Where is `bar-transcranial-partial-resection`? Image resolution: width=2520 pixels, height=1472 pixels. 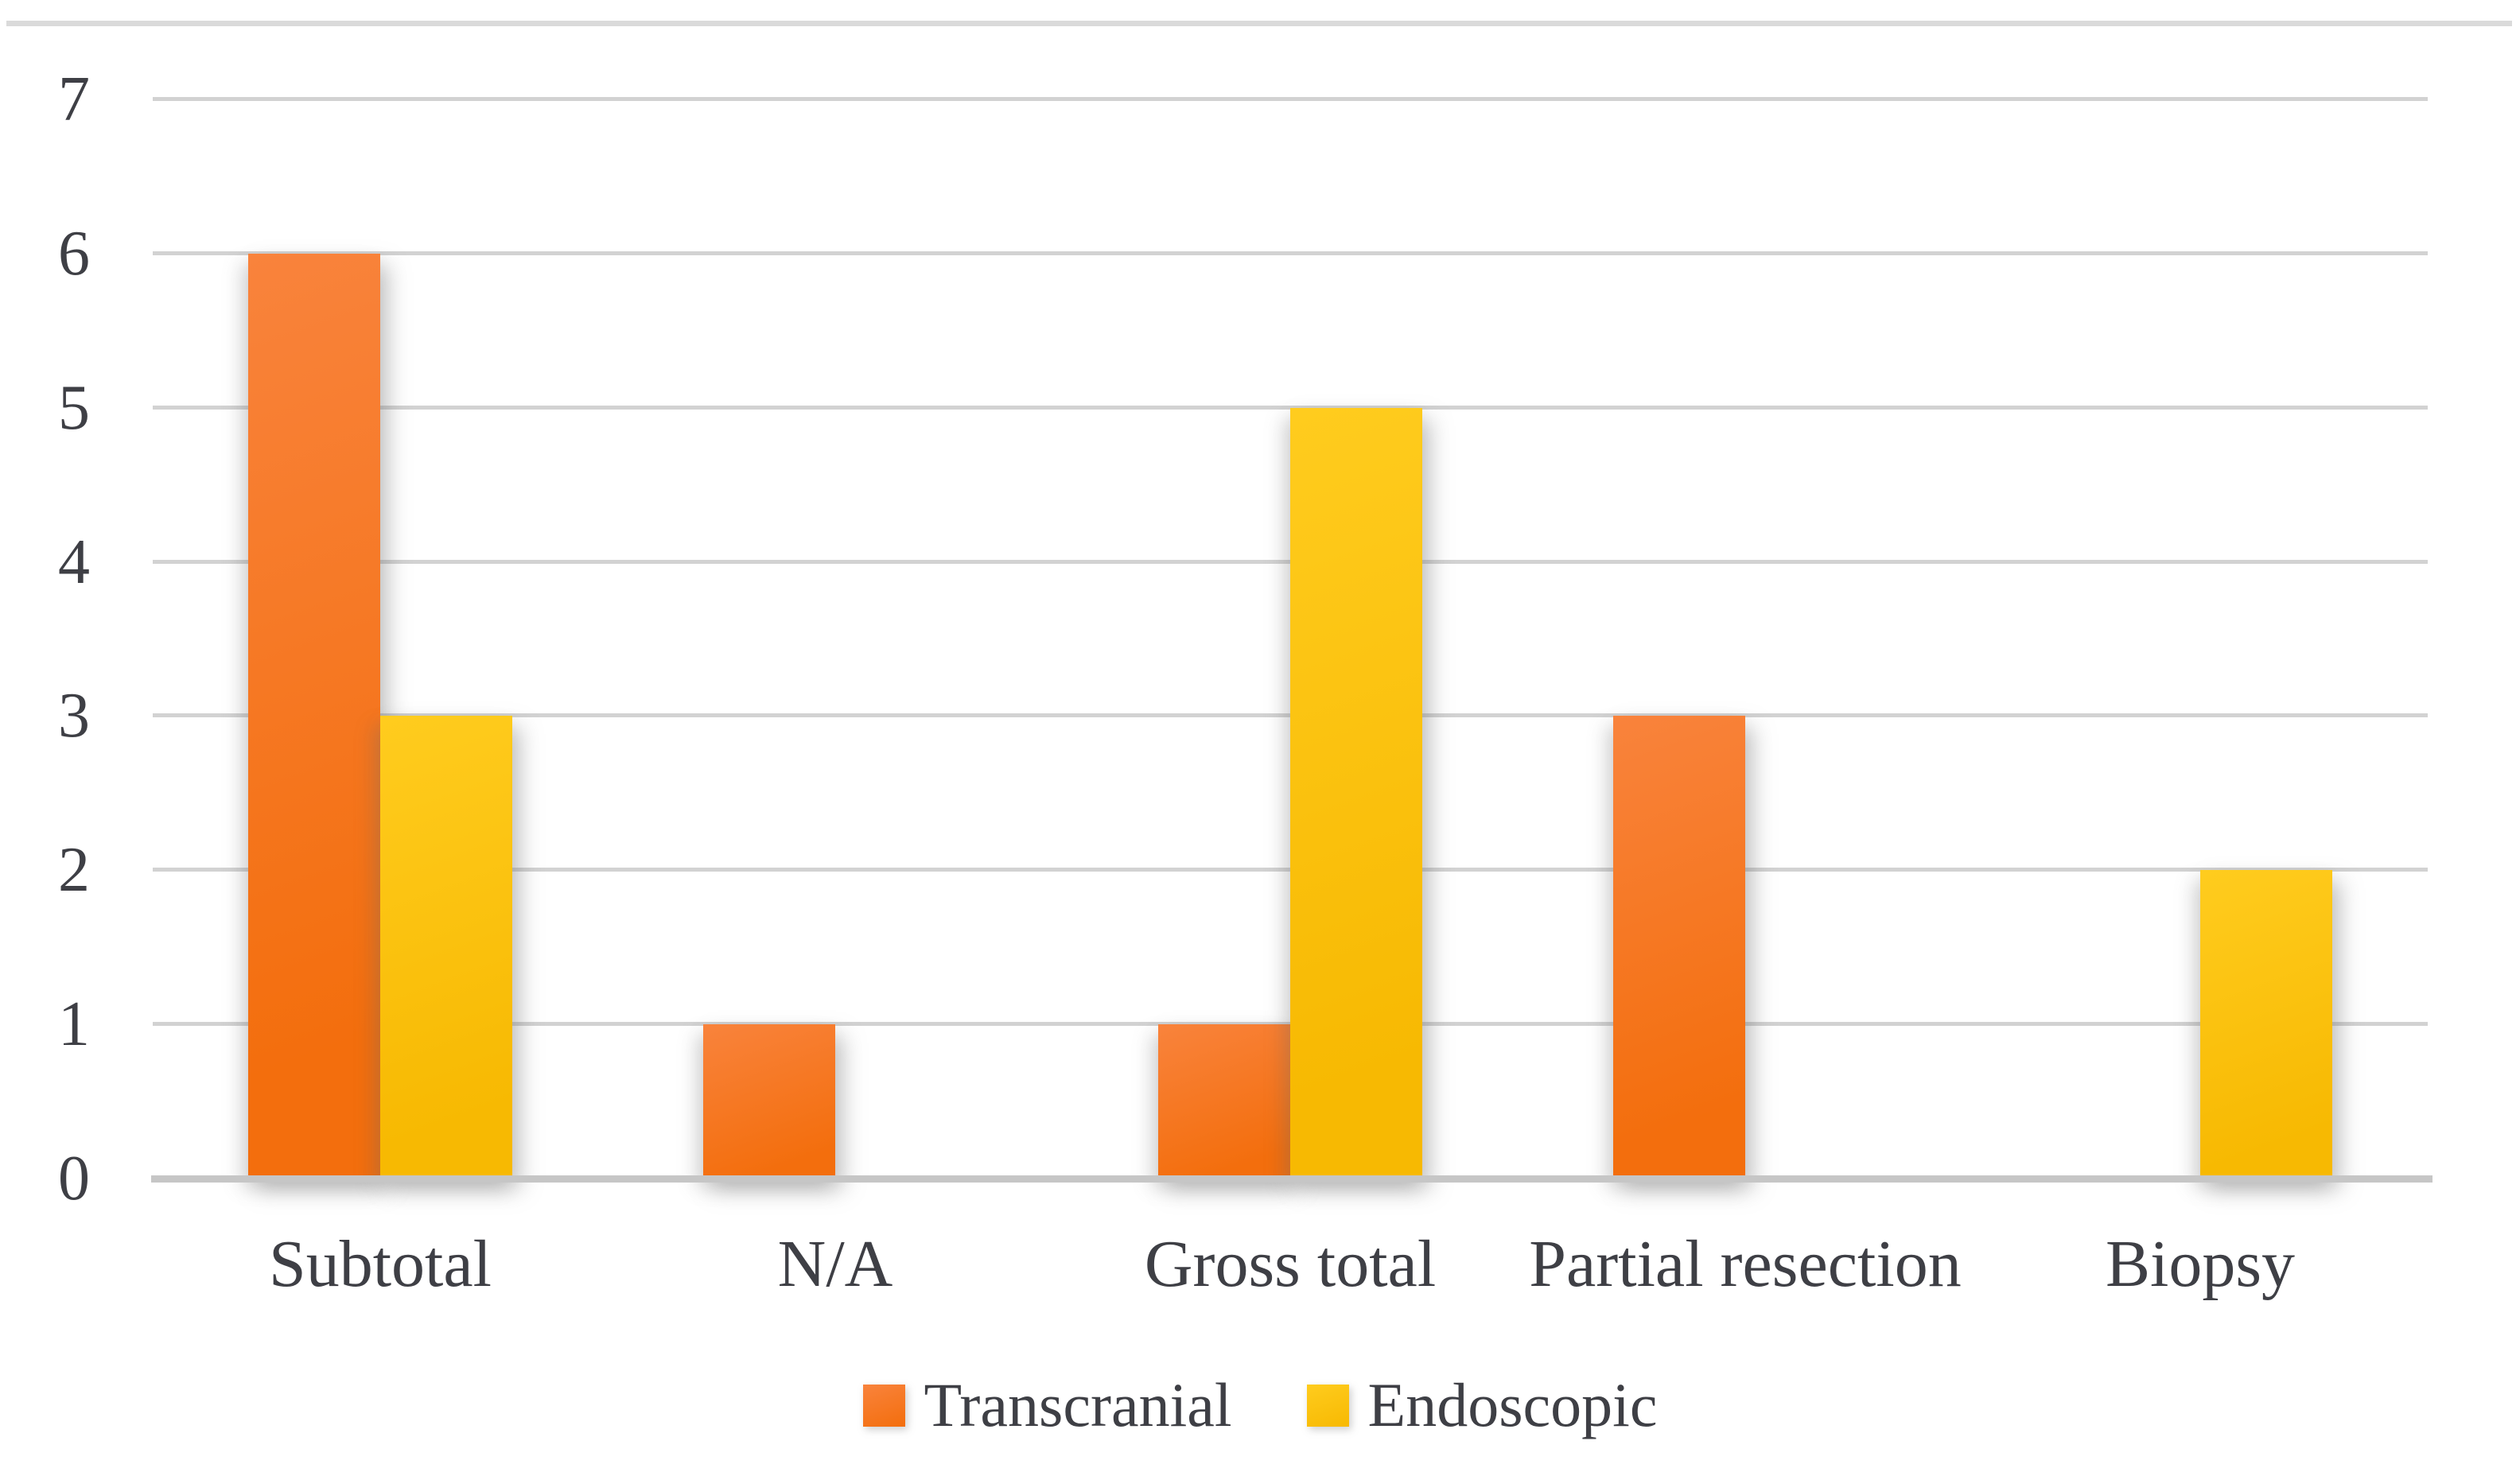 bar-transcranial-partial-resection is located at coordinates (1679, 947).